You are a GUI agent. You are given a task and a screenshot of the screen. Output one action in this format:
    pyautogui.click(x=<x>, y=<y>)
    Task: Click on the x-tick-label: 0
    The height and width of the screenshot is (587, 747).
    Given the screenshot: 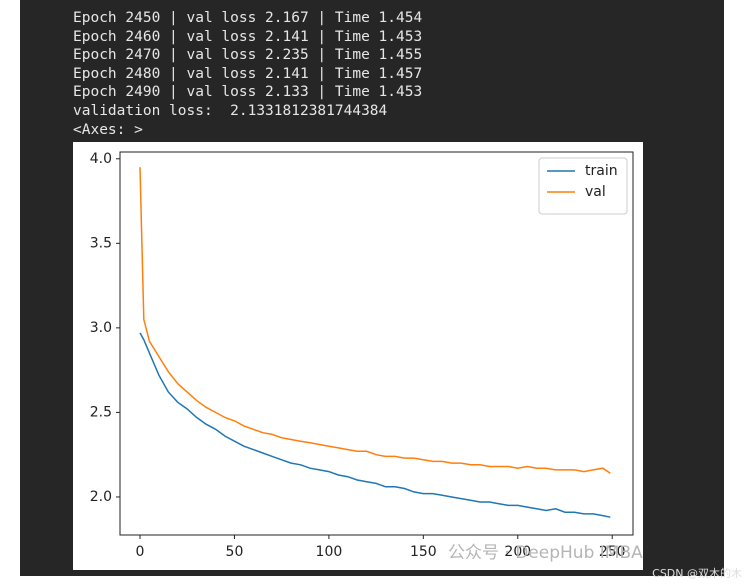 What is the action you would take?
    pyautogui.click(x=140, y=552)
    